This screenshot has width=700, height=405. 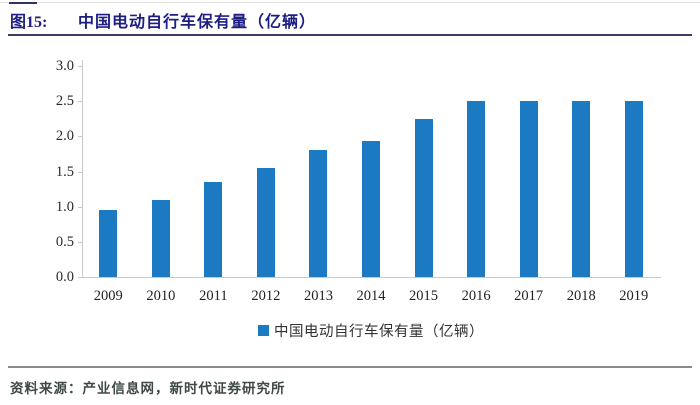 What do you see at coordinates (634, 296) in the screenshot?
I see `x-axis-label: 2019` at bounding box center [634, 296].